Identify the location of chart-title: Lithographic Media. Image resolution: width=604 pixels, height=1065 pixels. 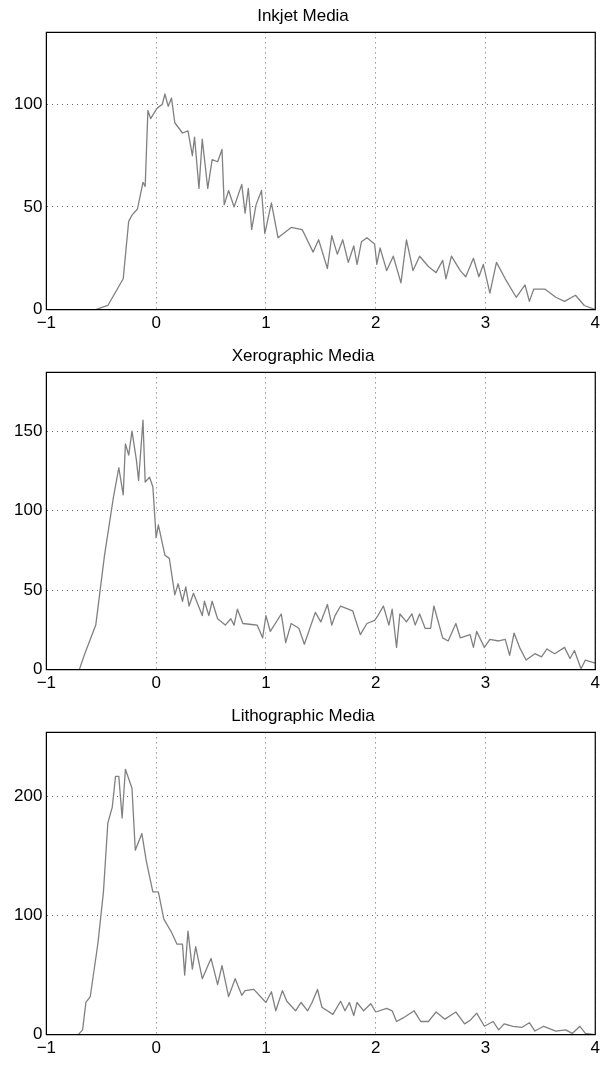
(303, 715).